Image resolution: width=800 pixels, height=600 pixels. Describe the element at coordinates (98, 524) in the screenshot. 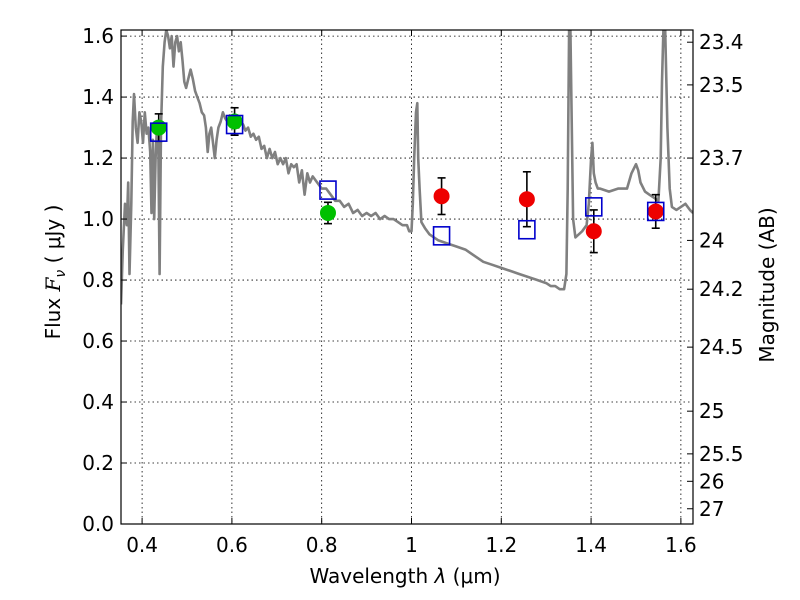

I see `y-tick-label: 0.0` at that location.